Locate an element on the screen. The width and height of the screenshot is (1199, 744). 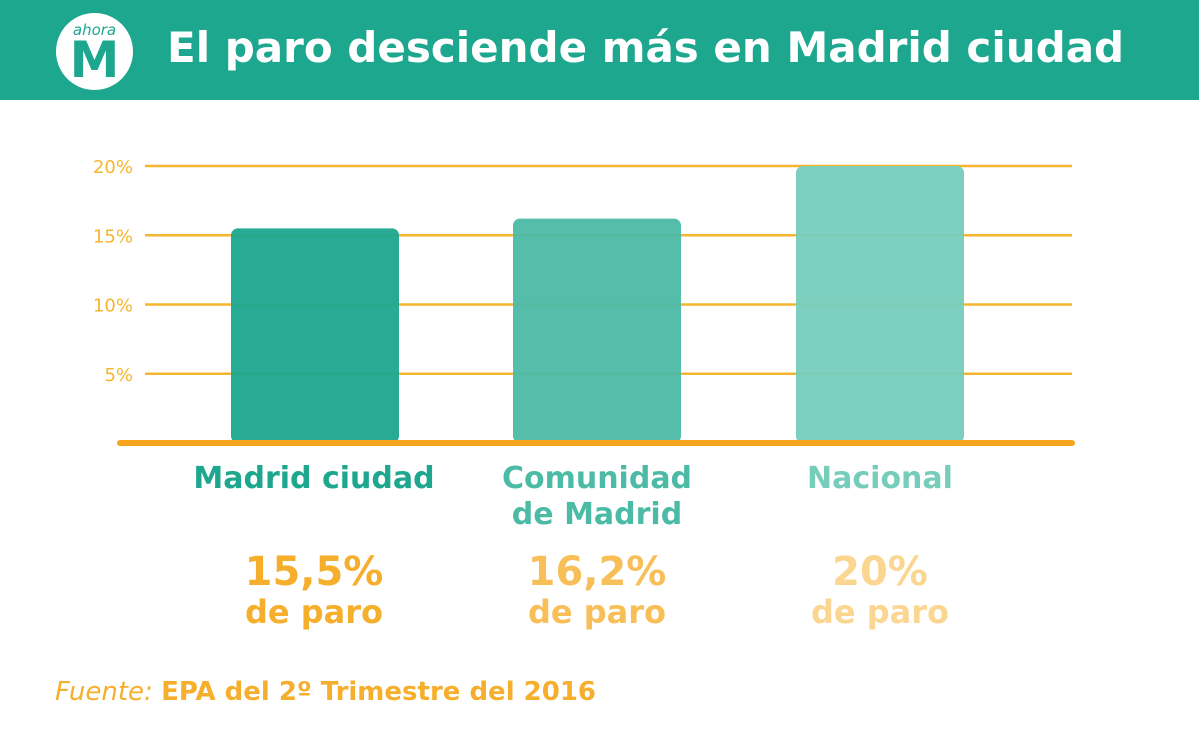
value-sublabel-nacional: de paro is located at coordinates (879, 612).